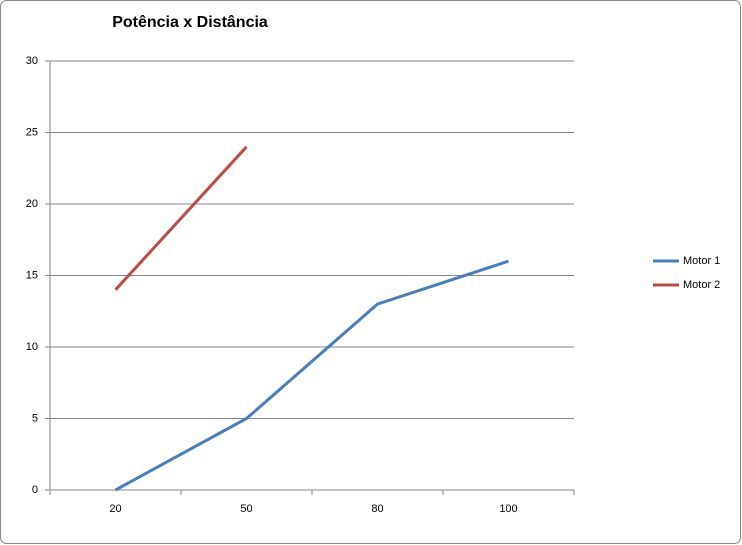 This screenshot has width=742, height=545. Describe the element at coordinates (181, 218) in the screenshot. I see `series-line` at that location.